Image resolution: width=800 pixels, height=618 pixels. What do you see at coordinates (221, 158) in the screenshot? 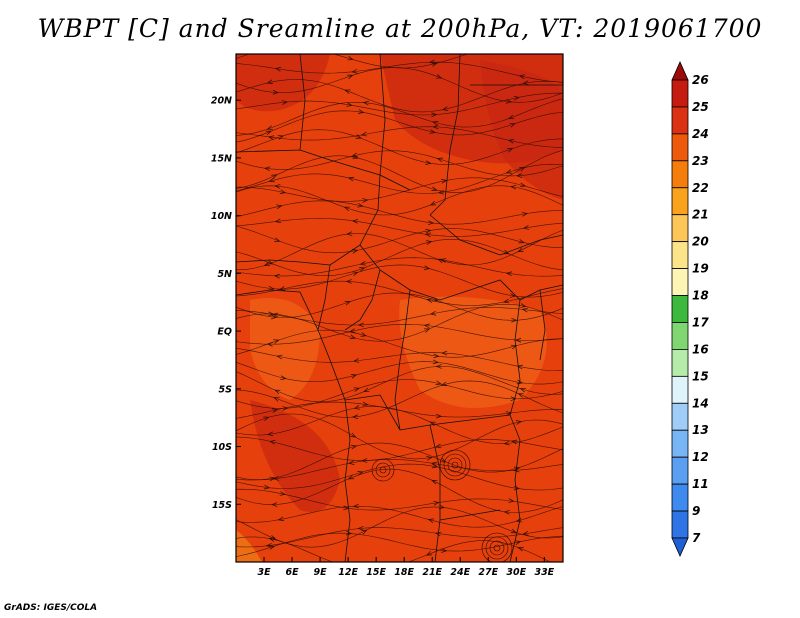
I see `y-tick-label: 15N` at bounding box center [221, 158].